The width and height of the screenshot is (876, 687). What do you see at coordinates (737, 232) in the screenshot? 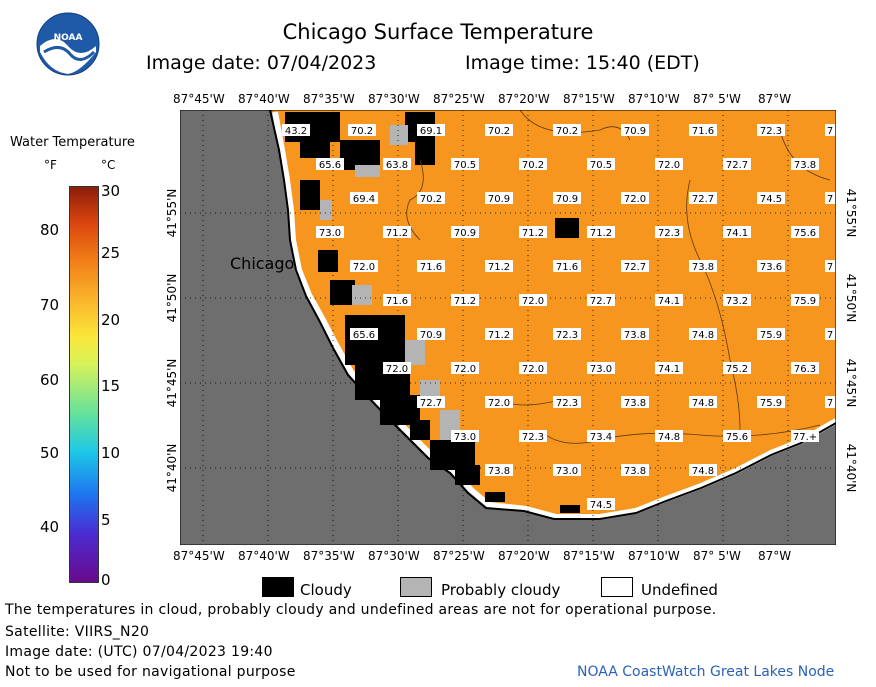
I see `temp-label: 74.1` at bounding box center [737, 232].